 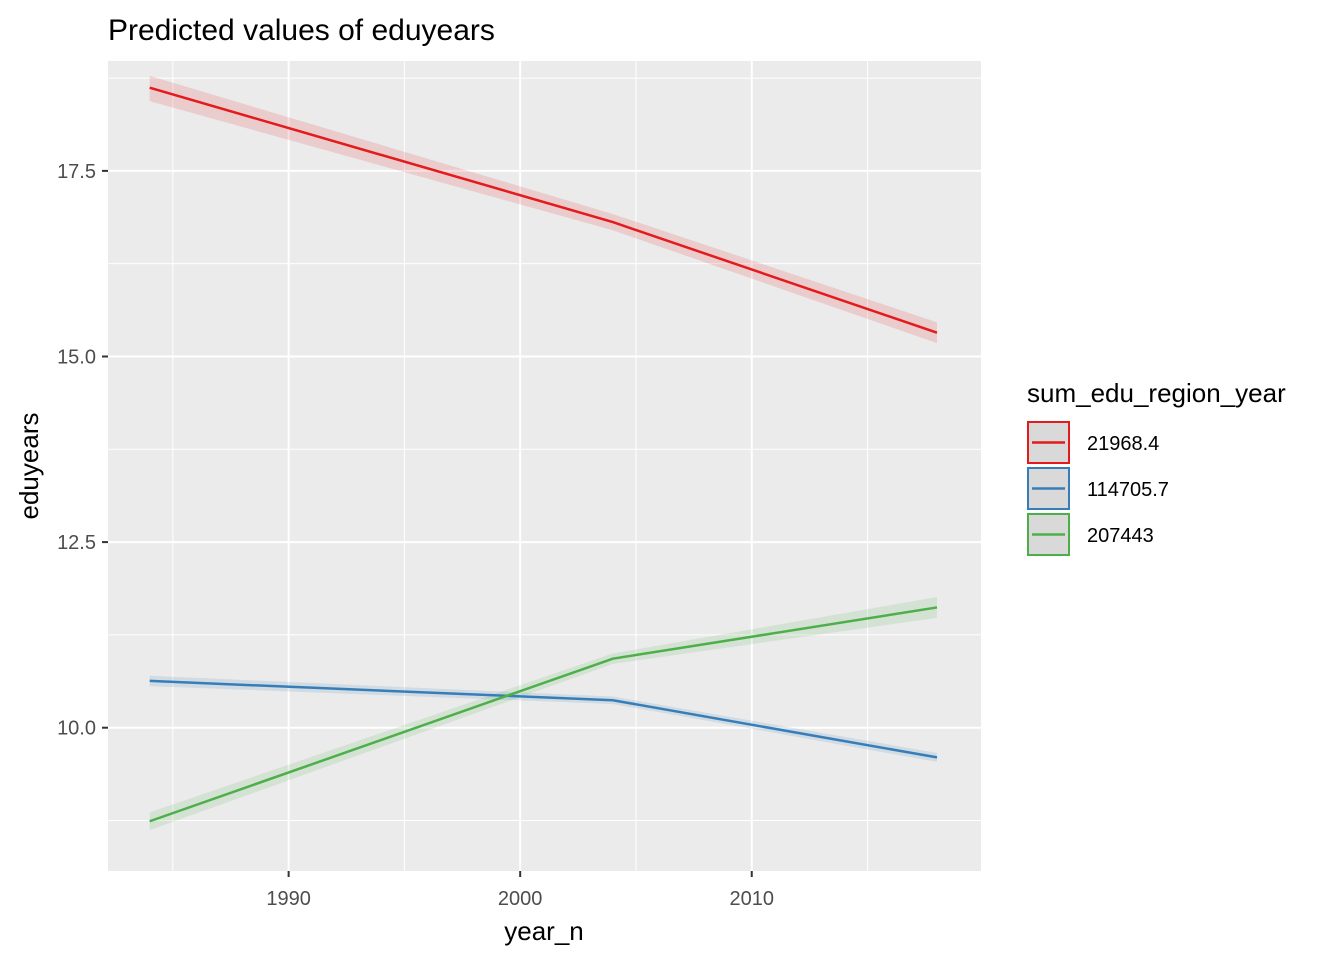 I want to click on x-axis: 1990 2000 2010, so click(x=520, y=890).